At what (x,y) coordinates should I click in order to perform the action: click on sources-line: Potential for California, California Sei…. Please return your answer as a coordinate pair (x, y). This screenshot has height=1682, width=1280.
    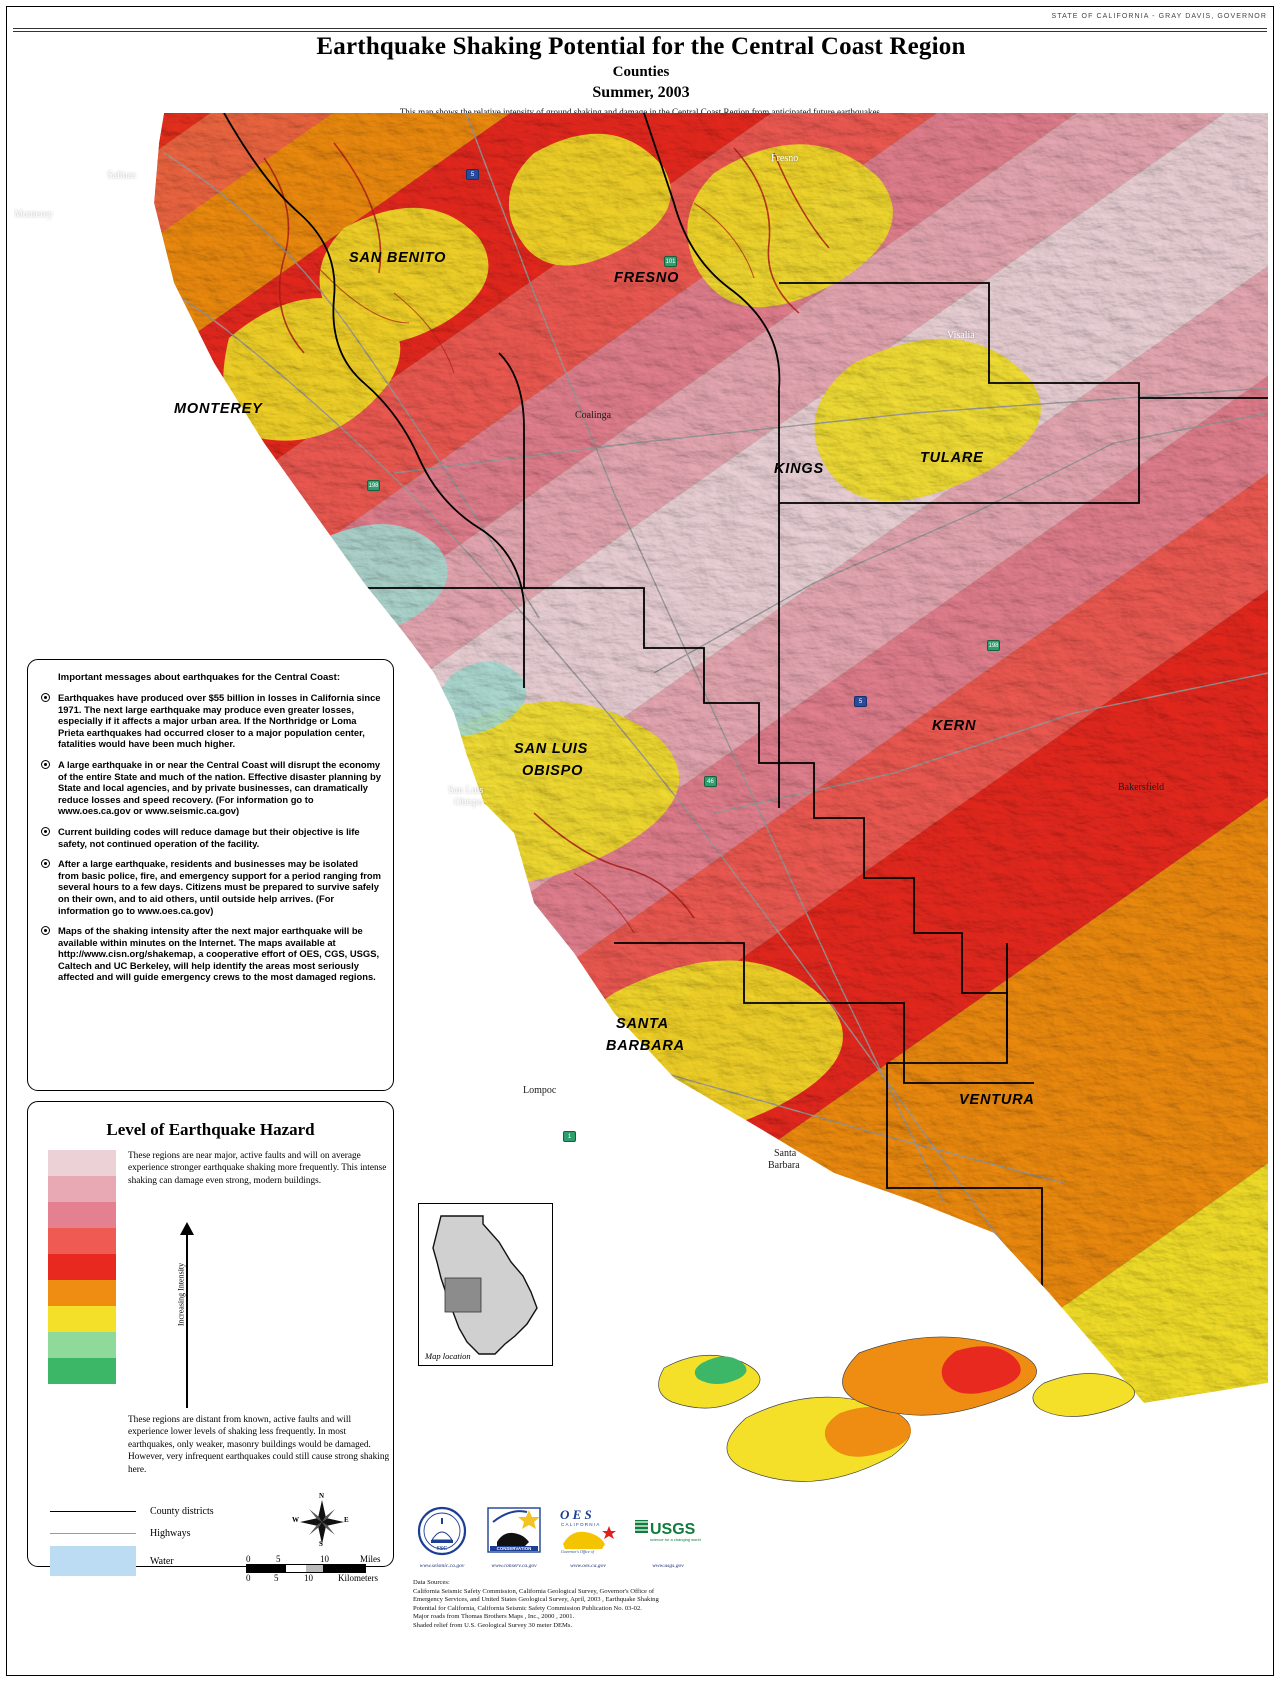
    Looking at the image, I should click on (527, 1608).